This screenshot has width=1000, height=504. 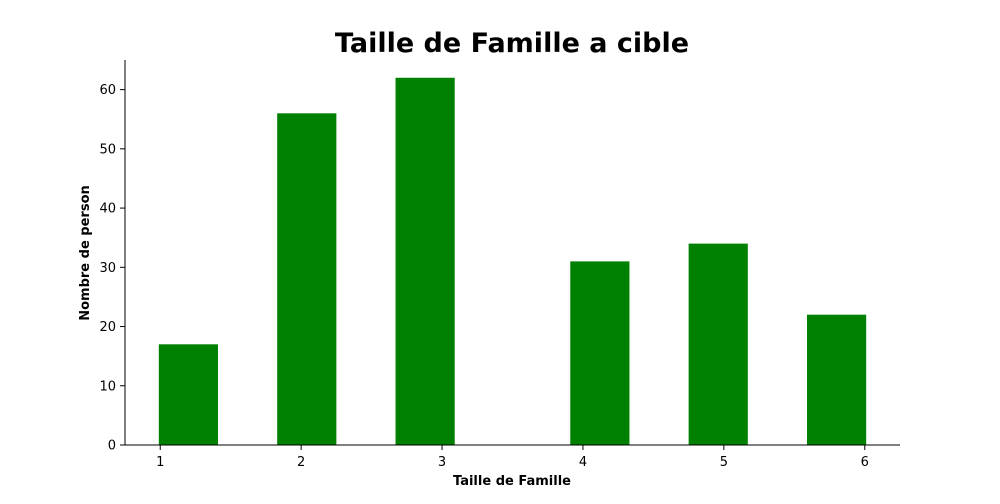 What do you see at coordinates (85, 253) in the screenshot?
I see `y-axis-title: Nombre de person` at bounding box center [85, 253].